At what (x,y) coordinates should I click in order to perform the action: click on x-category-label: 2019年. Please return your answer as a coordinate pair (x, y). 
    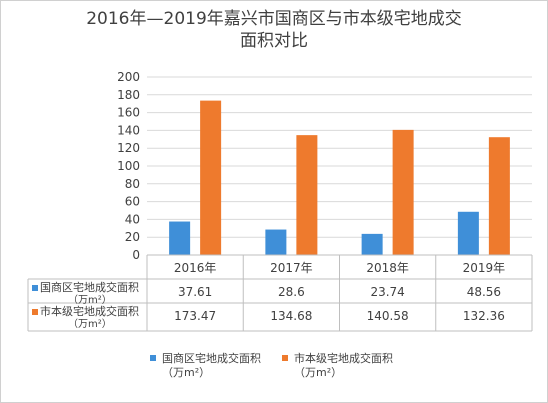
    Looking at the image, I should click on (484, 268).